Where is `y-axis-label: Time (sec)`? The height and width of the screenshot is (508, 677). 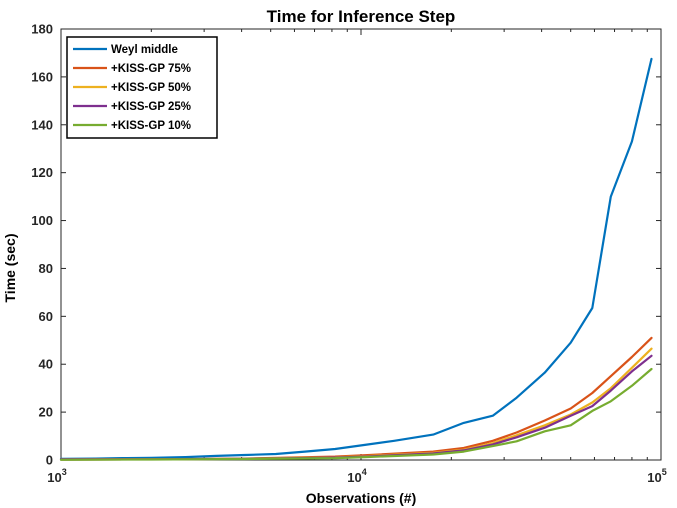
y-axis-label: Time (sec) is located at coordinates (10, 268).